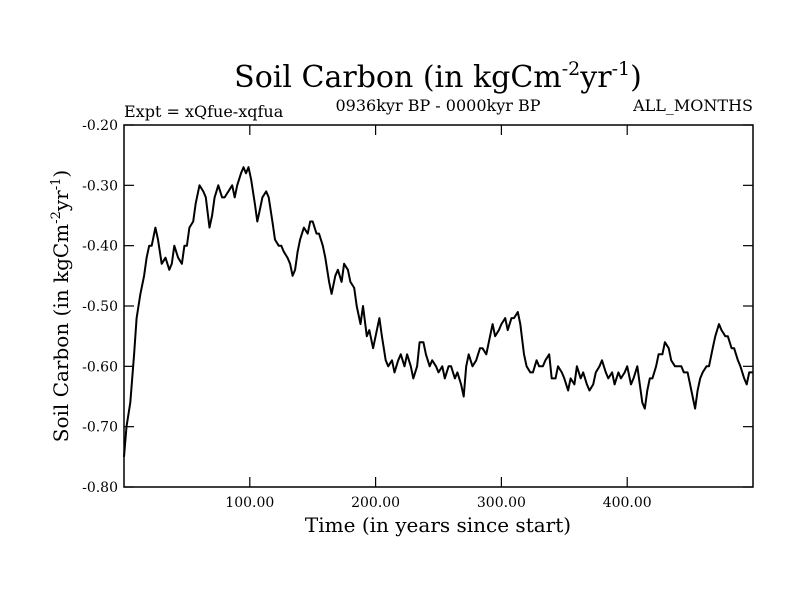 The image size is (800, 600). I want to click on experiment-label: Expt = xQfue-xqfua, so click(204, 111).